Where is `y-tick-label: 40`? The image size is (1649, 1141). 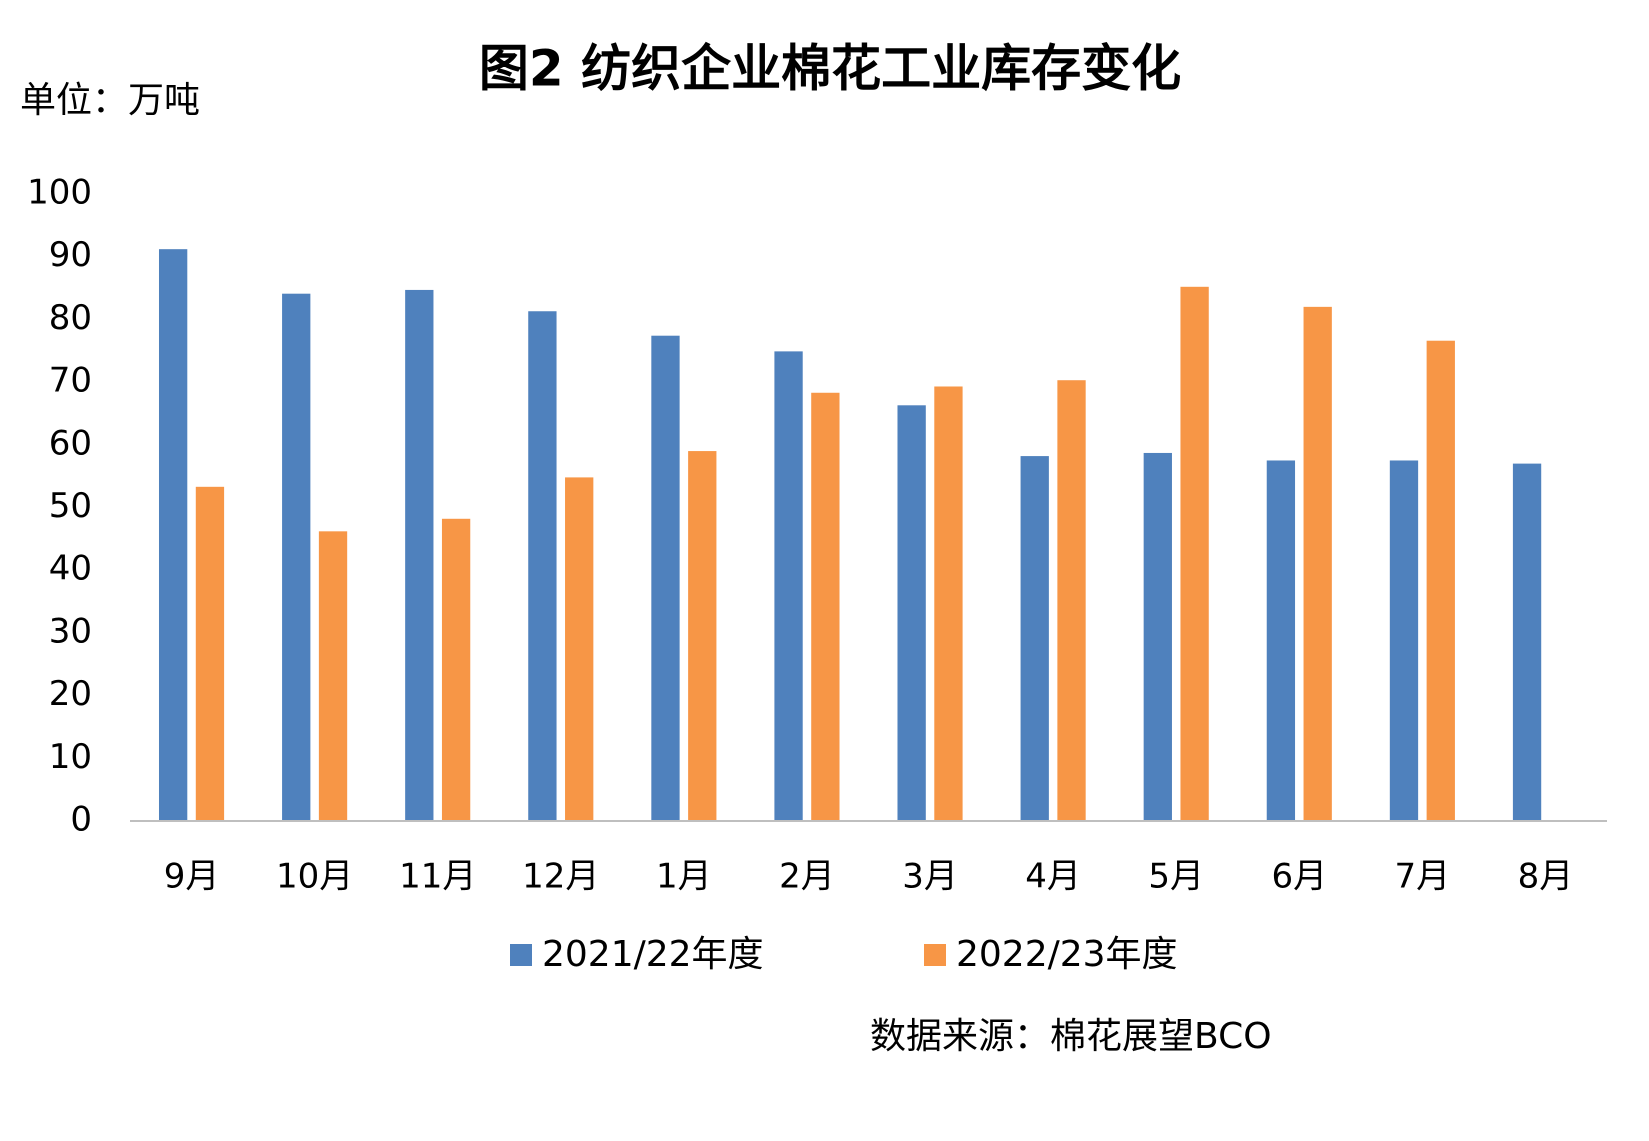 y-tick-label: 40 is located at coordinates (70, 569).